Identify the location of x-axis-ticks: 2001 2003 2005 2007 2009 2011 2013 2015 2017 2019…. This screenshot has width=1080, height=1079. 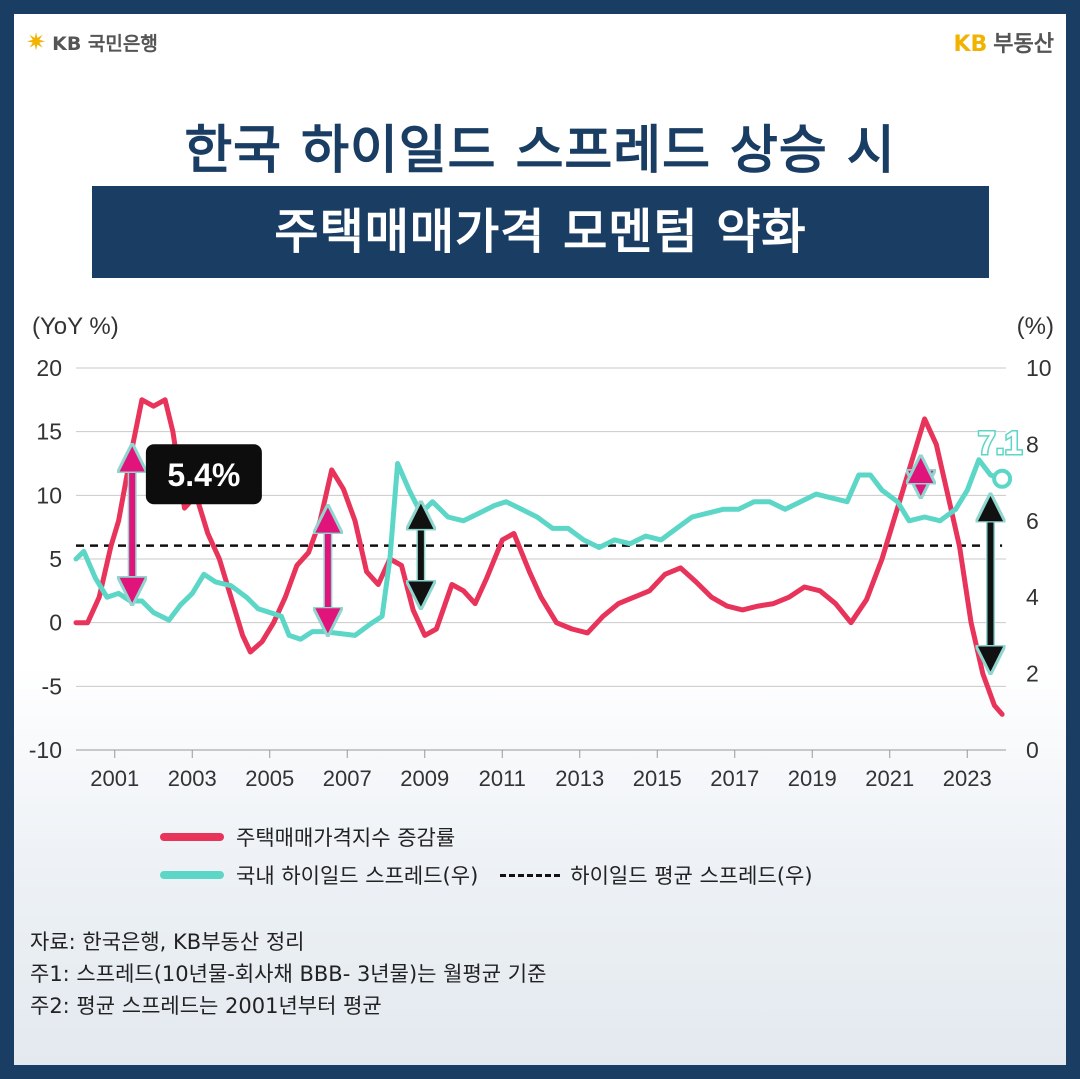
(541, 770).